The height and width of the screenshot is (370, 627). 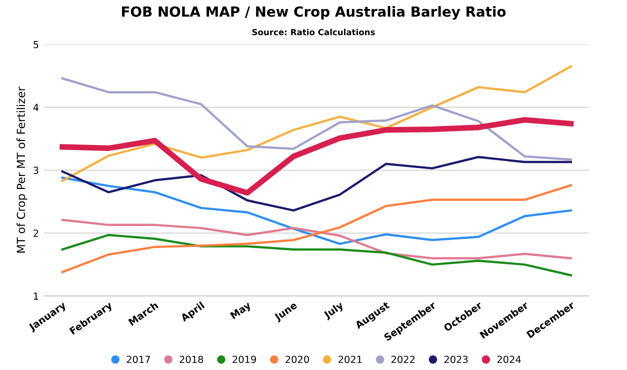 What do you see at coordinates (36, 170) in the screenshot?
I see `y-tick-label: 3` at bounding box center [36, 170].